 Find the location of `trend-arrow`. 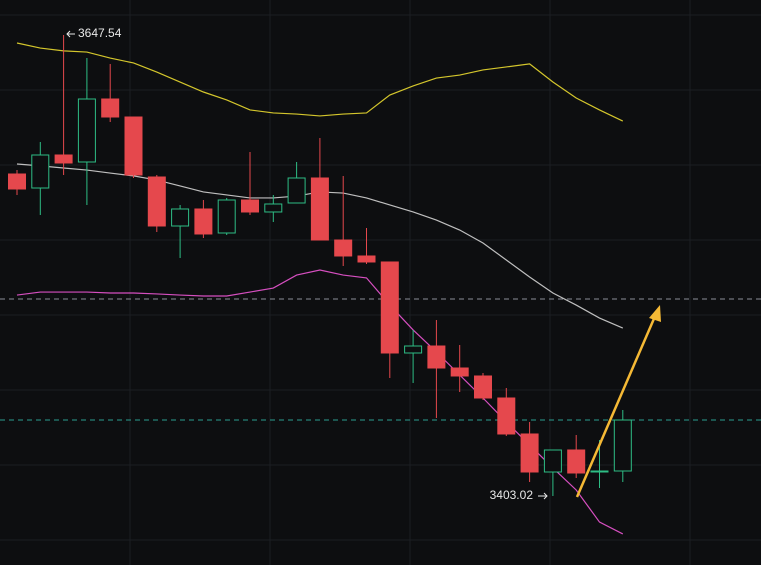

trend-arrow is located at coordinates (618, 401).